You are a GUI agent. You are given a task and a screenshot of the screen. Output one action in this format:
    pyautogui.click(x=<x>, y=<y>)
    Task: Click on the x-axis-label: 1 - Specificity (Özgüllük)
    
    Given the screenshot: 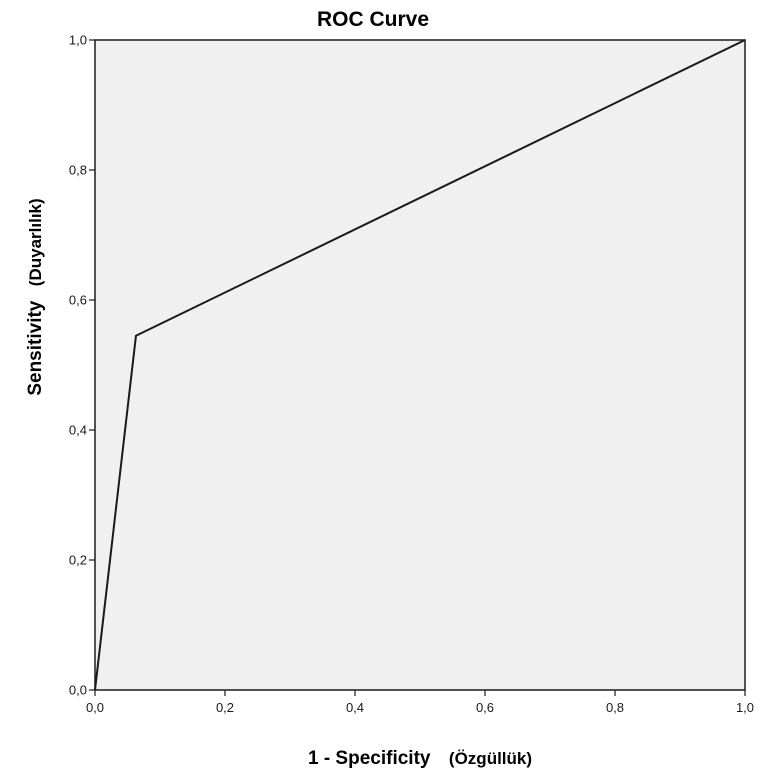 What is the action you would take?
    pyautogui.click(x=420, y=758)
    